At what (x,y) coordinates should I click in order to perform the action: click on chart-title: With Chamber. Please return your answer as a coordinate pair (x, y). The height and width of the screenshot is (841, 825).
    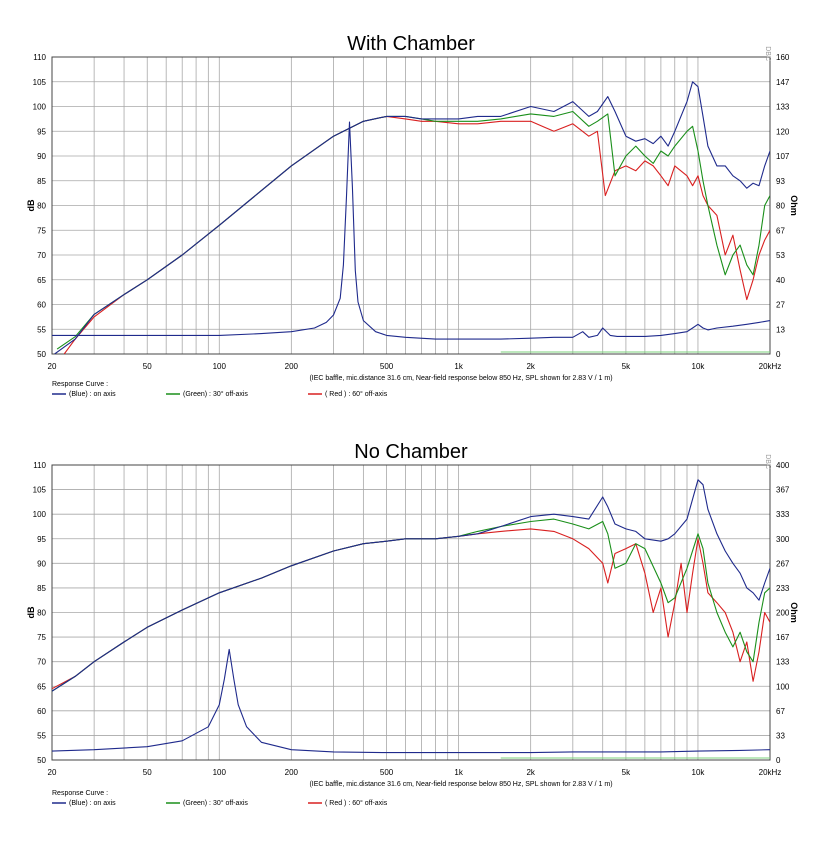
    Looking at the image, I should click on (411, 44).